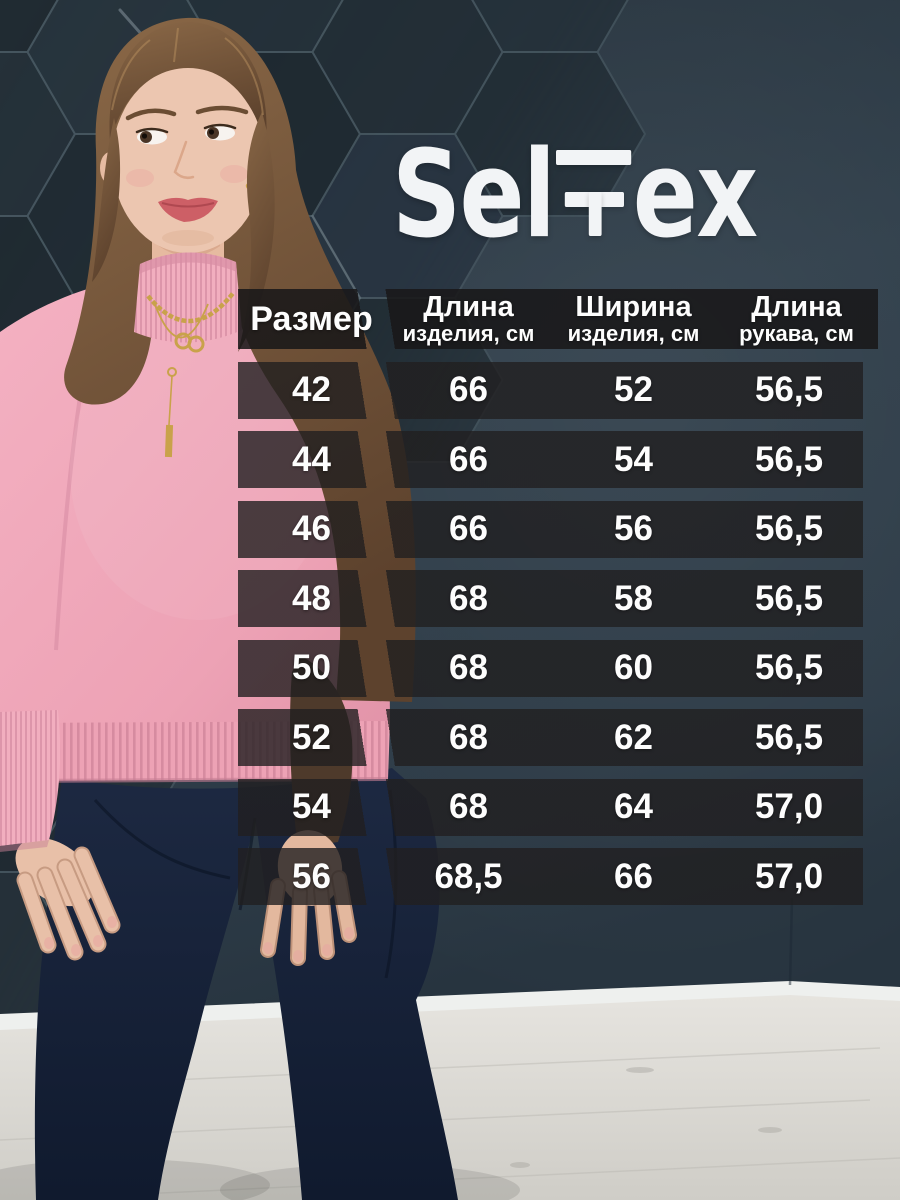 This screenshot has height=1200, width=900. I want to click on cell-size: 48, so click(311, 598).